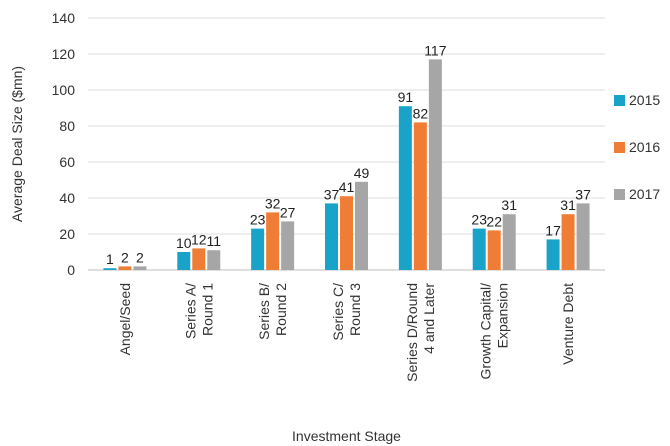  Describe the element at coordinates (199, 239) in the screenshot. I see `data-label: 12` at that location.